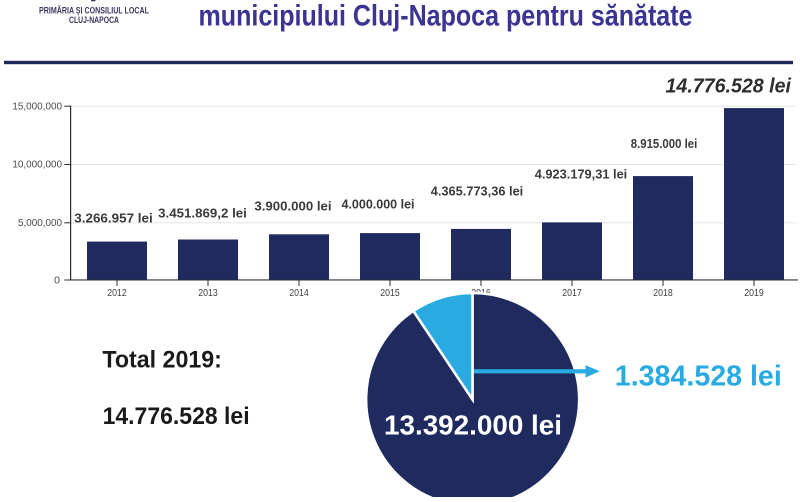 This screenshot has width=800, height=502. I want to click on svg-text: PRIMĂRIA ȘI CONSILIUL LOCAL, so click(94, 11).